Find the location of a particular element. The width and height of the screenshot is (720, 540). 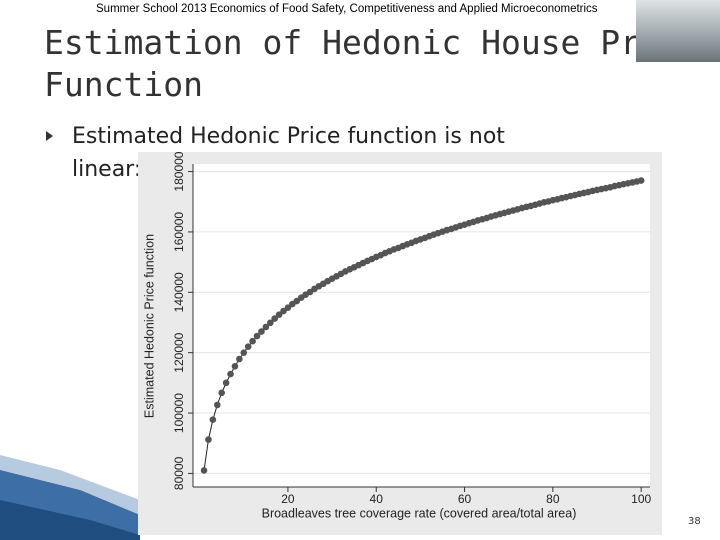

y-tick-label: 160000 is located at coordinates (179, 232).